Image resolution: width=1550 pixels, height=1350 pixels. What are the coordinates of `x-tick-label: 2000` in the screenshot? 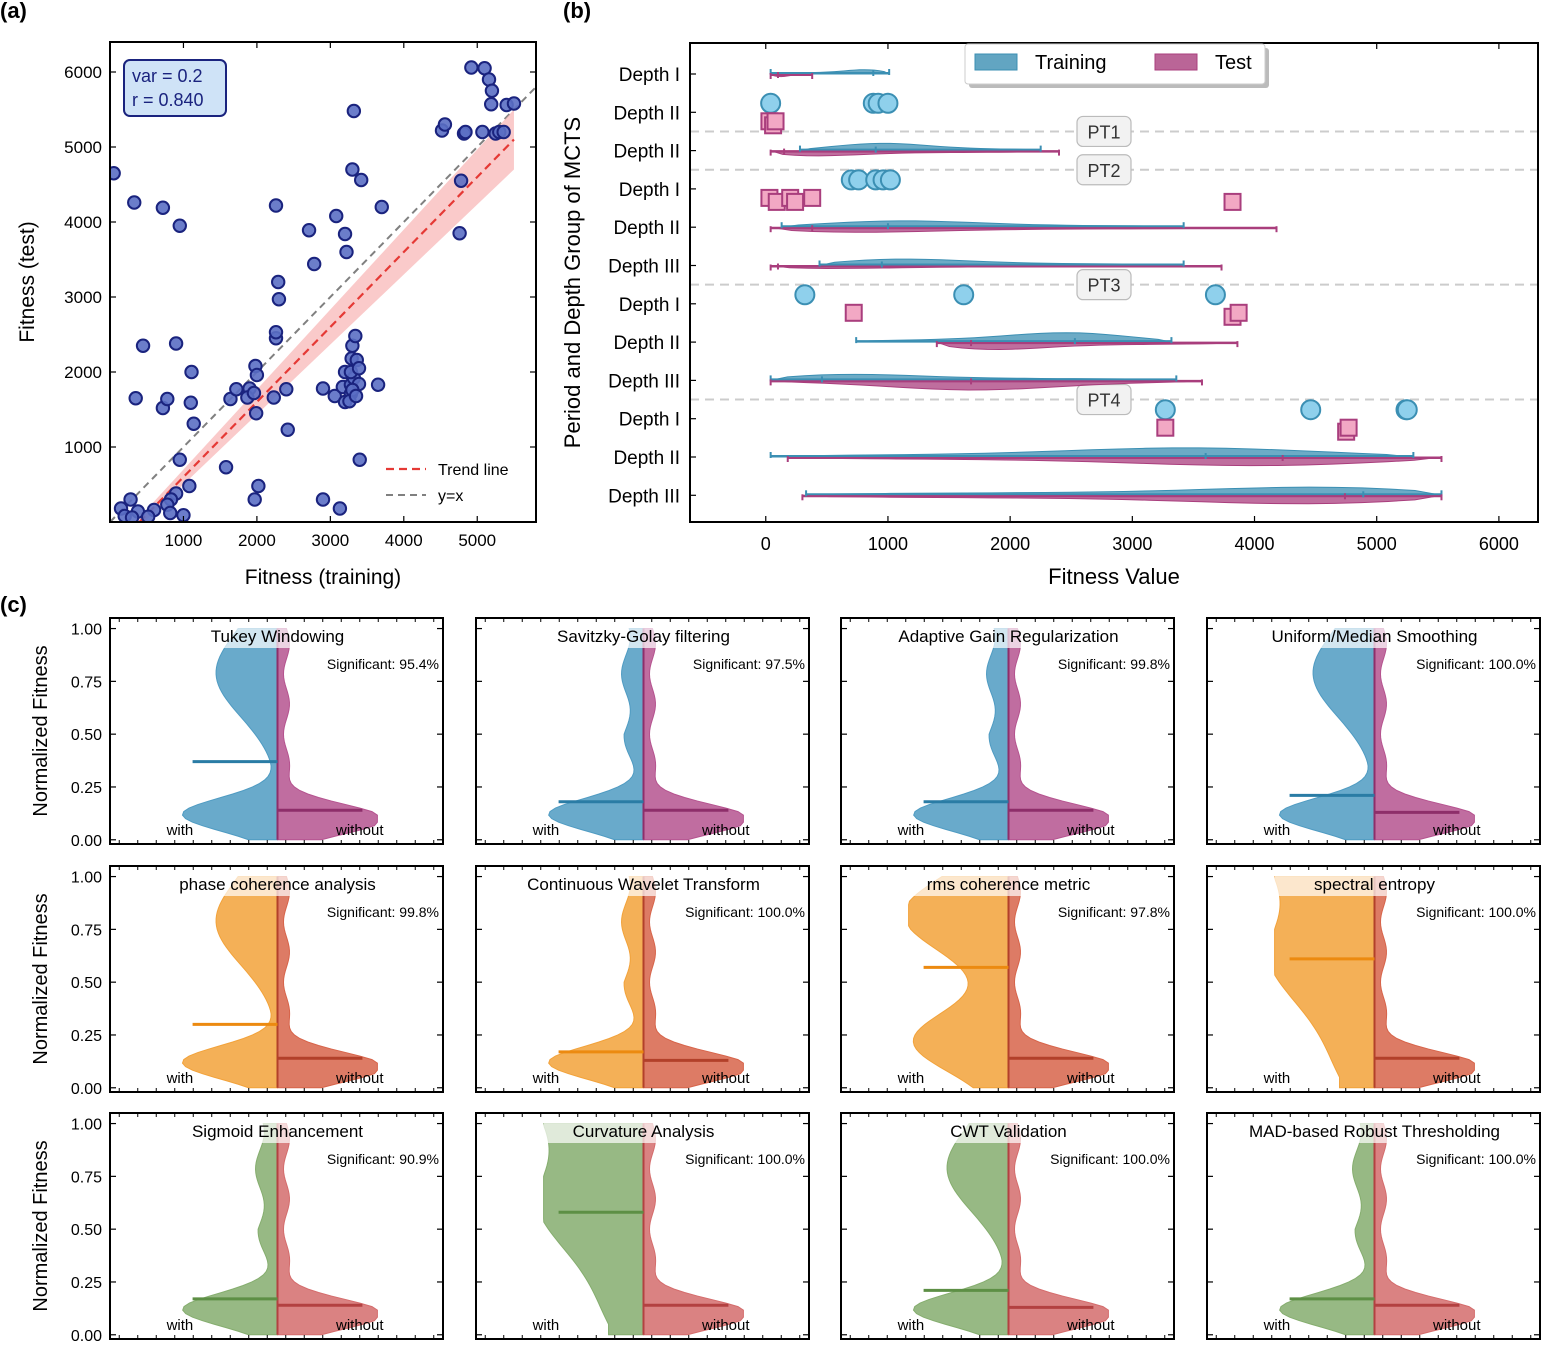 It's located at (1010, 544).